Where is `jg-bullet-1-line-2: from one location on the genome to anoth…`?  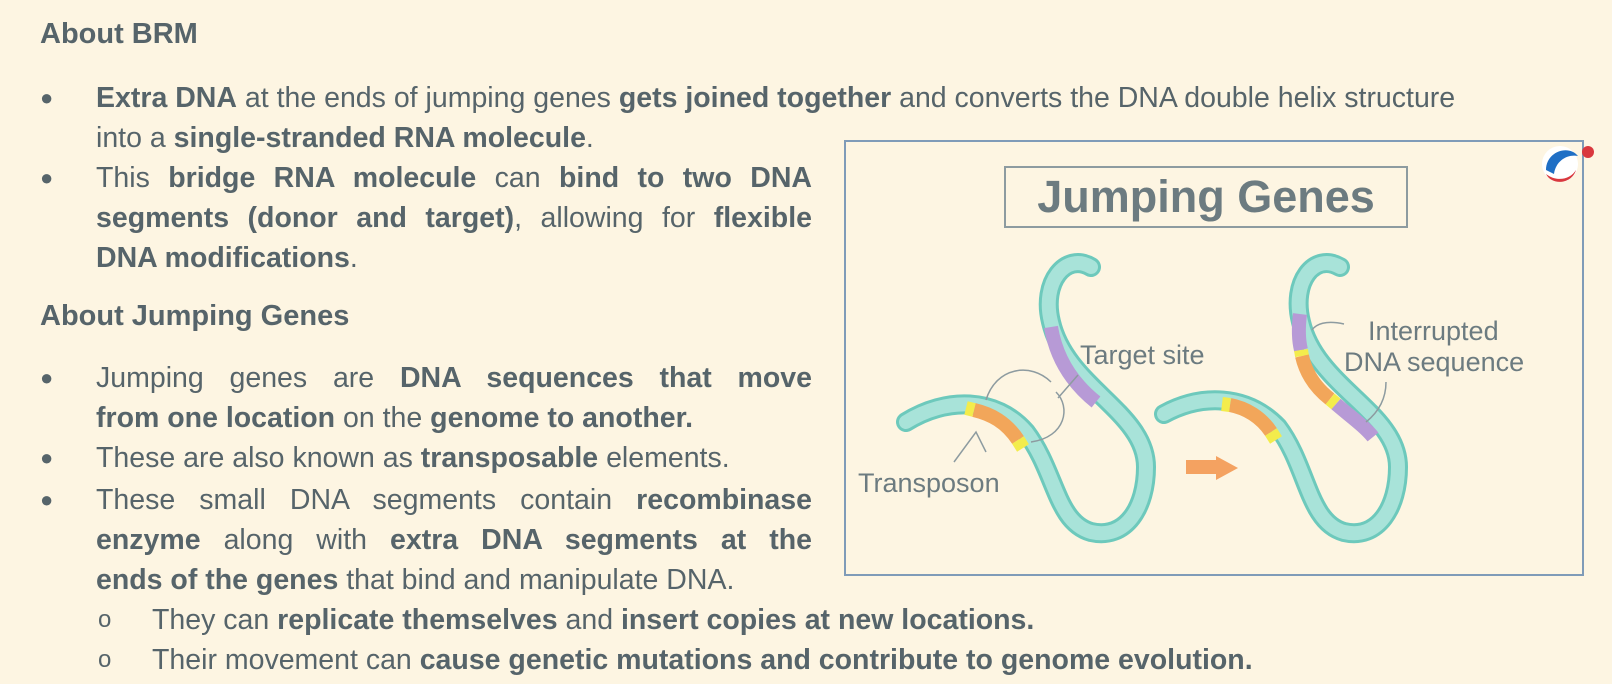 jg-bullet-1-line-2: from one location on the genome to anoth… is located at coordinates (394, 418).